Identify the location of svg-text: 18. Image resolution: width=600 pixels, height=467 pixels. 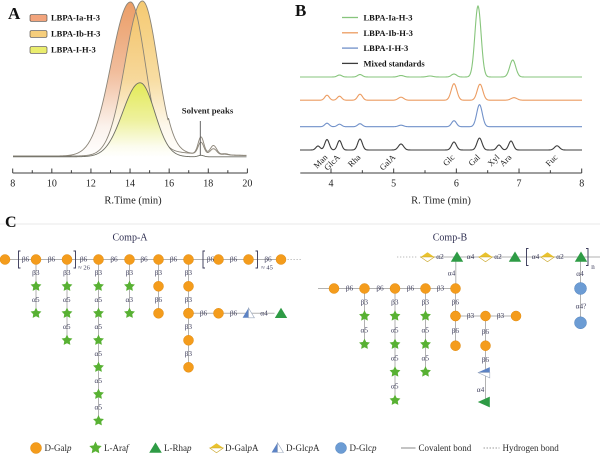
(208, 184).